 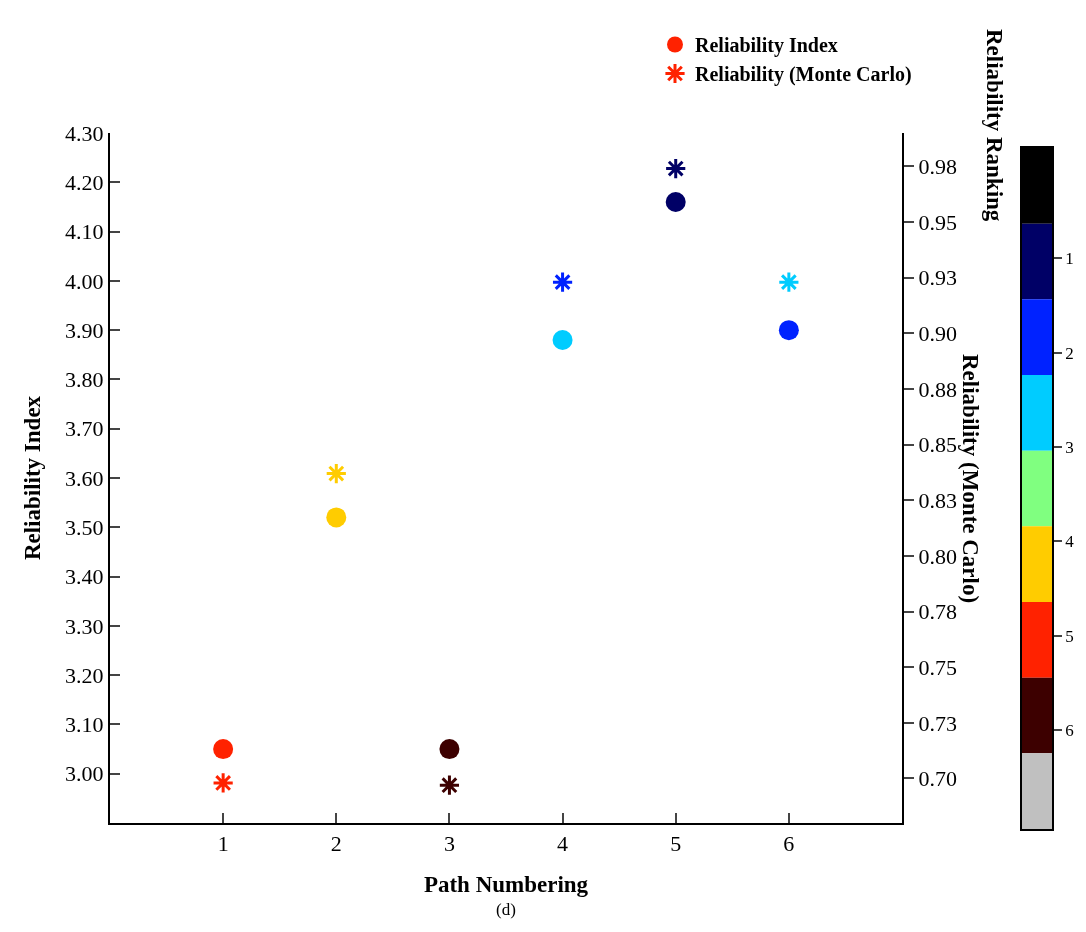 What do you see at coordinates (937, 779) in the screenshot?
I see `y2-tick-label: 0.70` at bounding box center [937, 779].